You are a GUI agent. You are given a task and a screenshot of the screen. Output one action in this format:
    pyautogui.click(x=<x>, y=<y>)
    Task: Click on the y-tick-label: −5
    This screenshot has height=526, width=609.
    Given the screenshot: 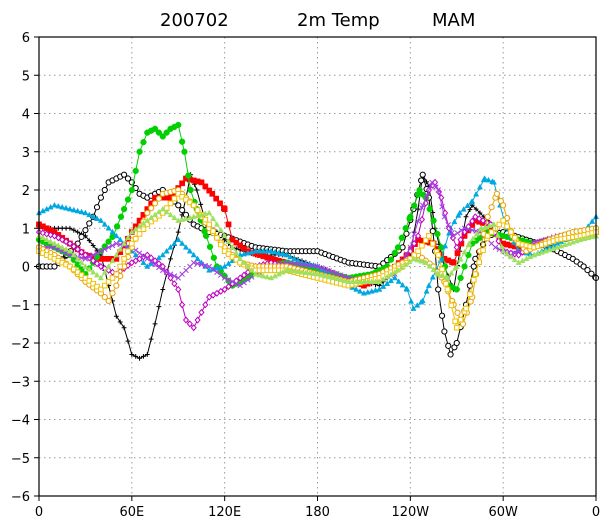 What is the action you would take?
    pyautogui.click(x=20, y=459)
    